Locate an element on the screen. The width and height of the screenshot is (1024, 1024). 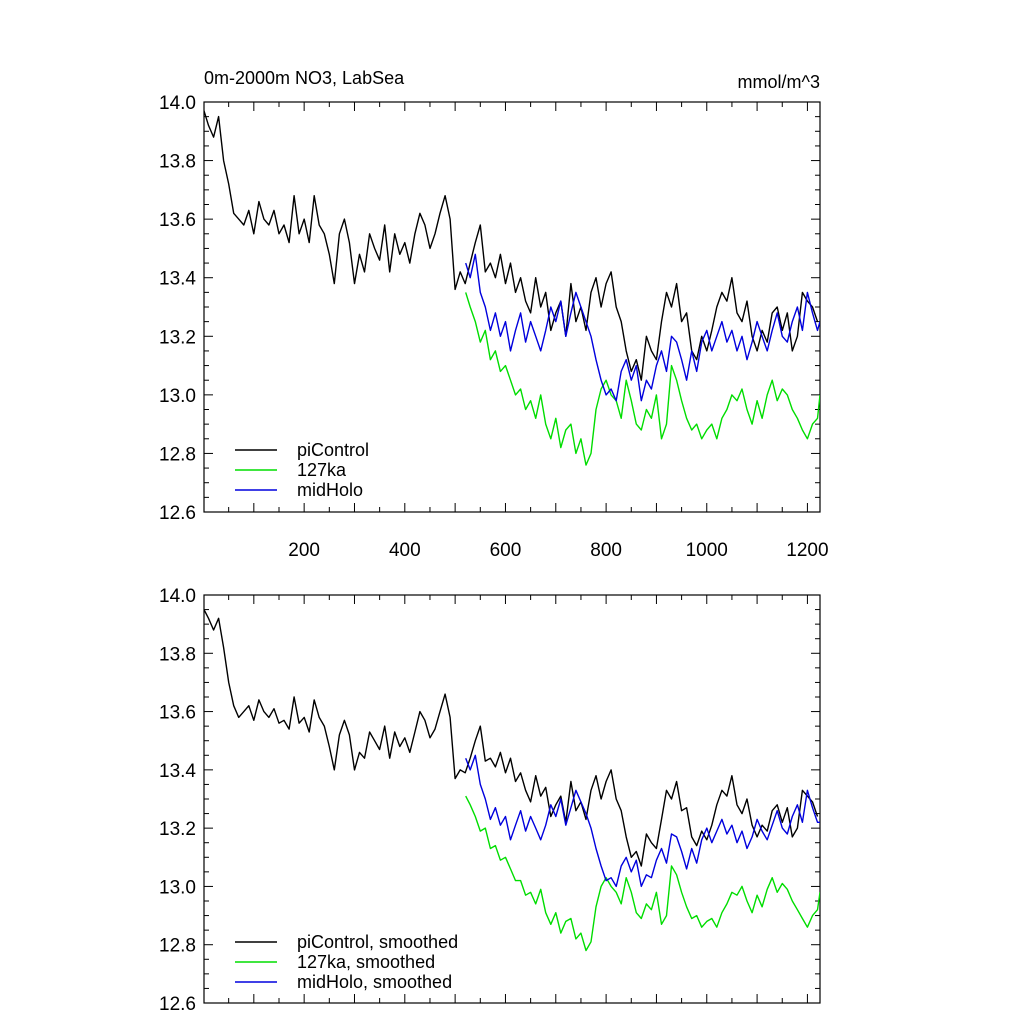
legend-label: 127ka is located at coordinates (322, 470).